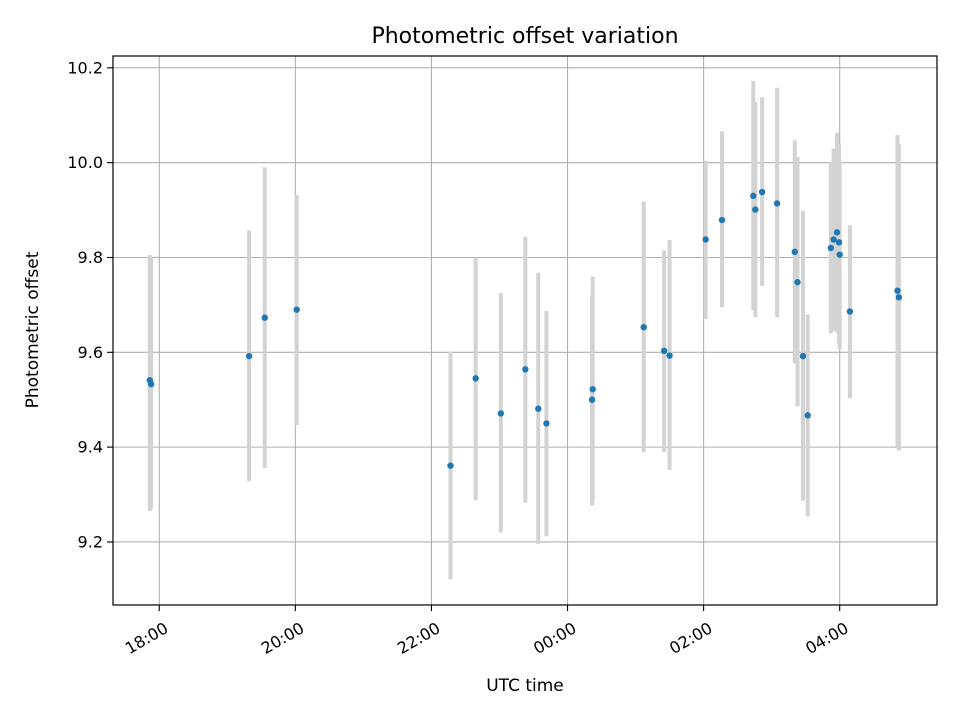  What do you see at coordinates (90, 352) in the screenshot?
I see `y-tick-label: 9.6` at bounding box center [90, 352].